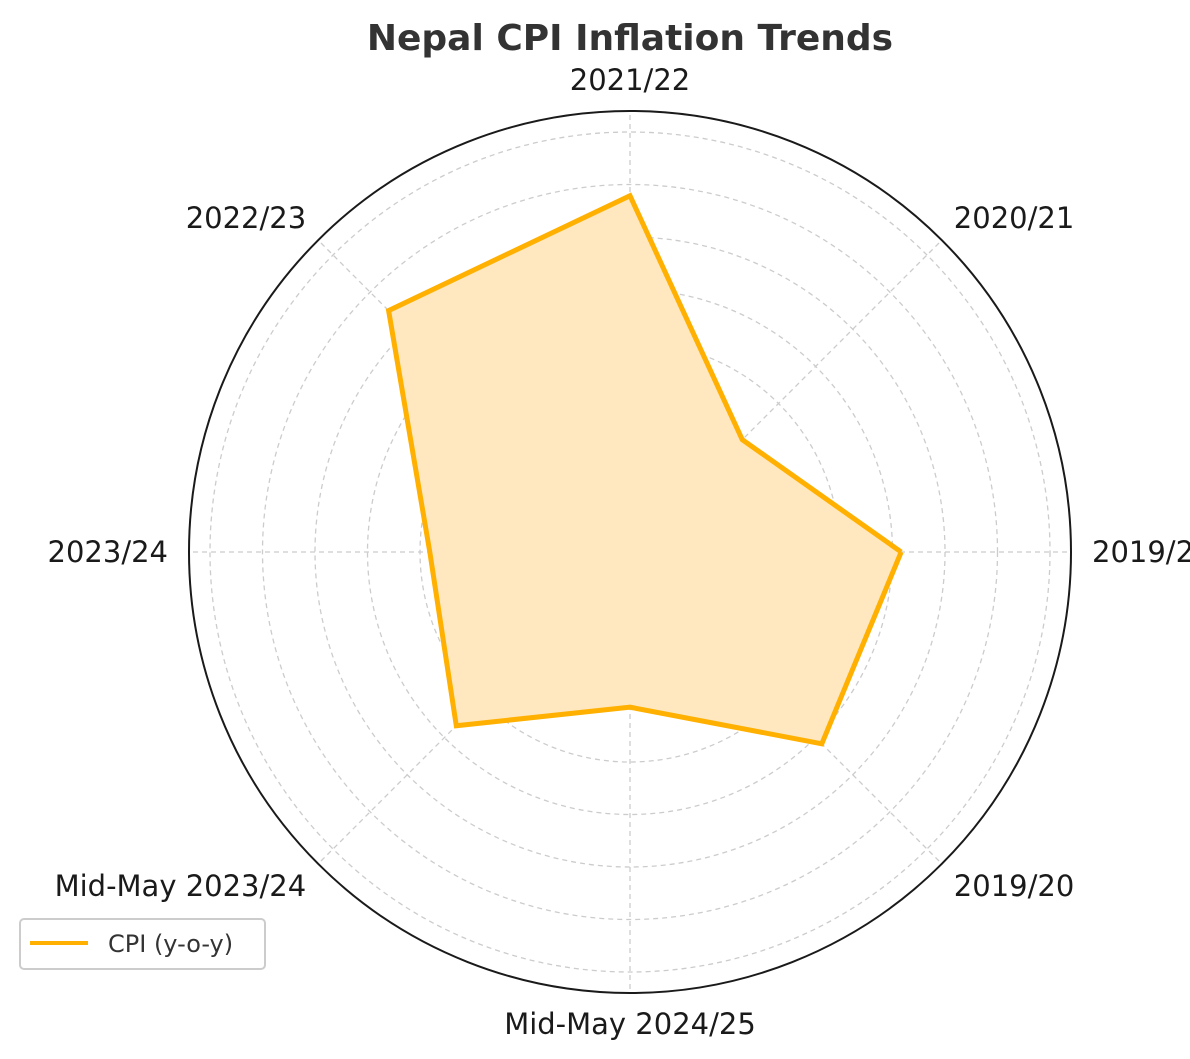 This screenshot has width=1190, height=1059. I want to click on legend: CPI (y-o-y), so click(142, 944).